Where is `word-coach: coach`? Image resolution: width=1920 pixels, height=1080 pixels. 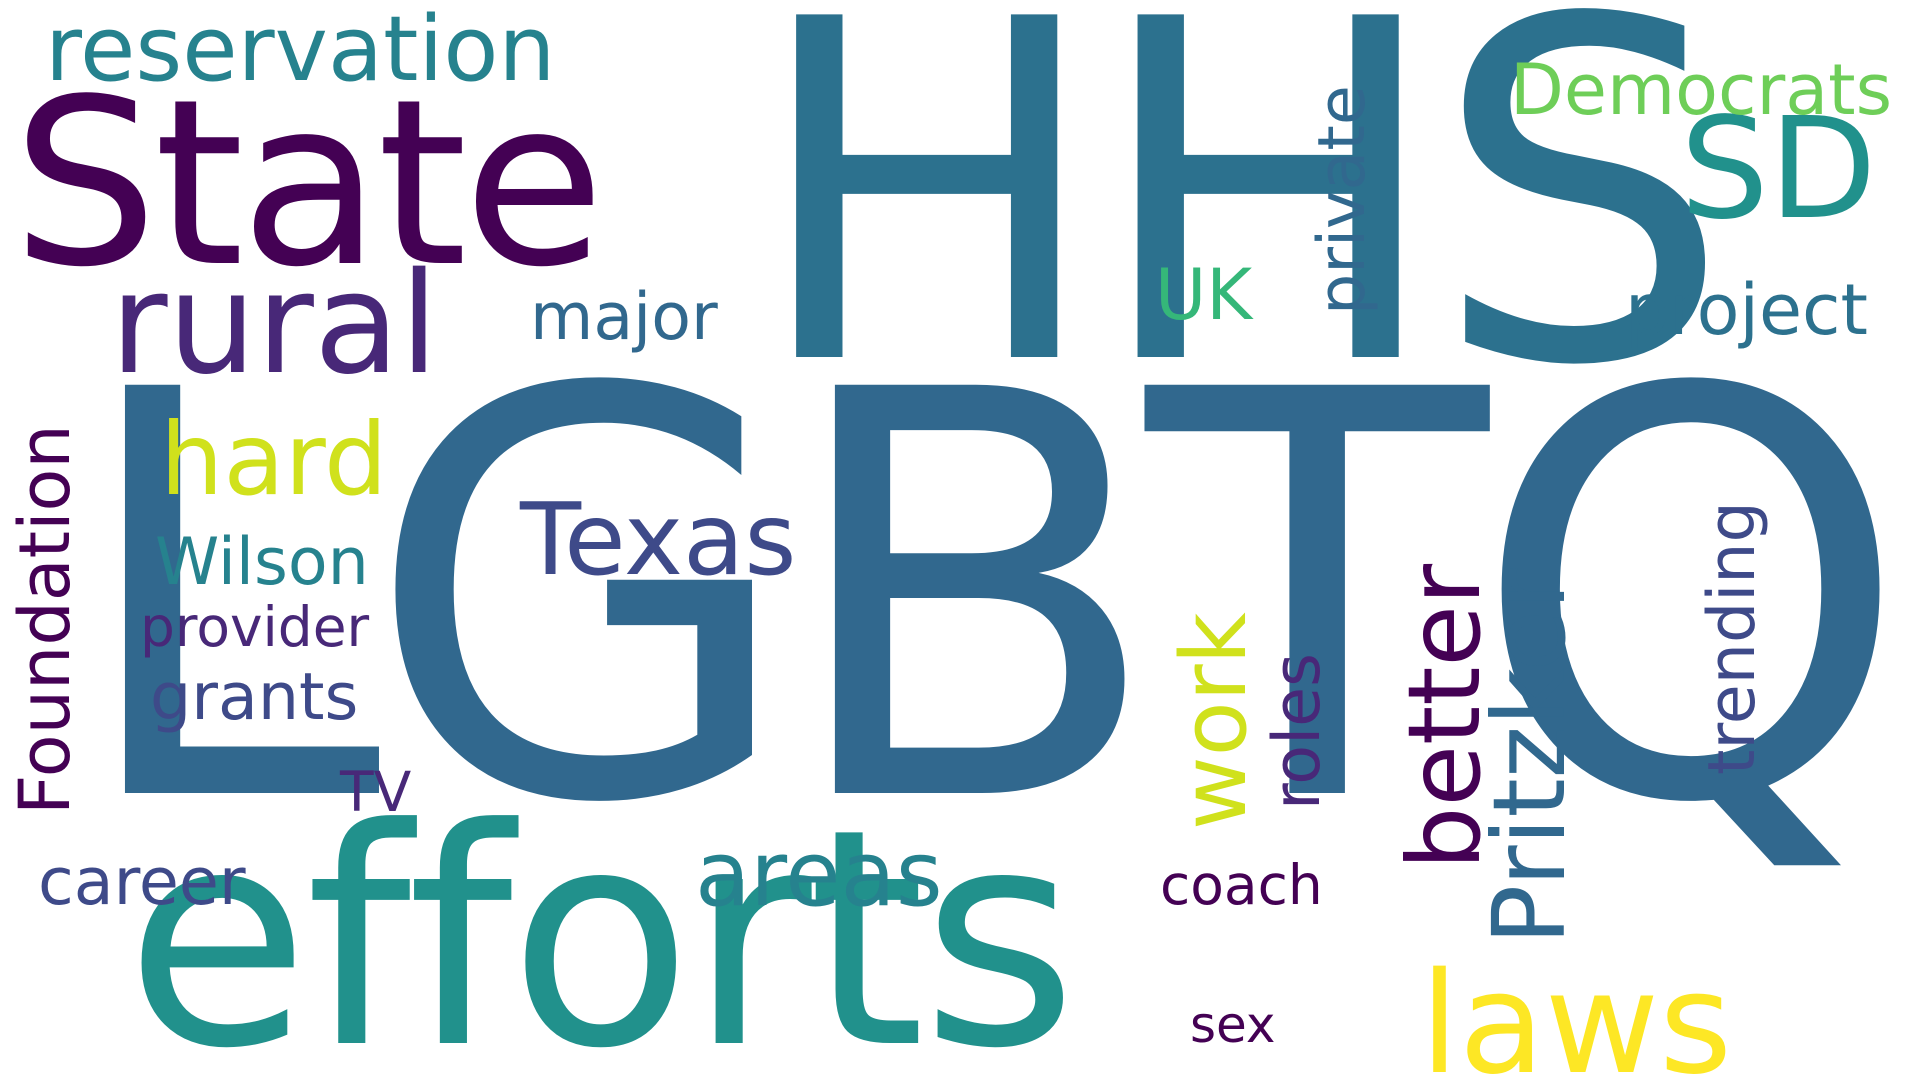
word-coach: coach is located at coordinates (1241, 885).